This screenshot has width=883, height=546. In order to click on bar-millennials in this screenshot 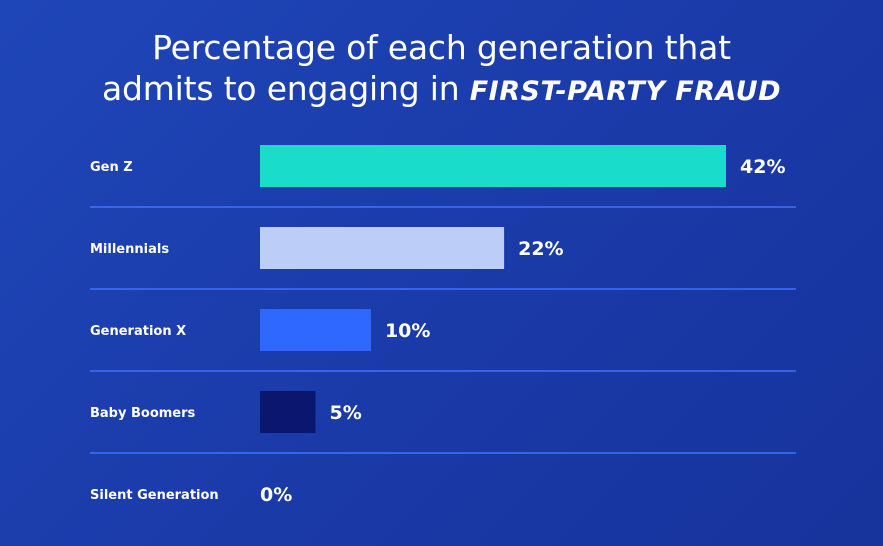, I will do `click(382, 248)`.